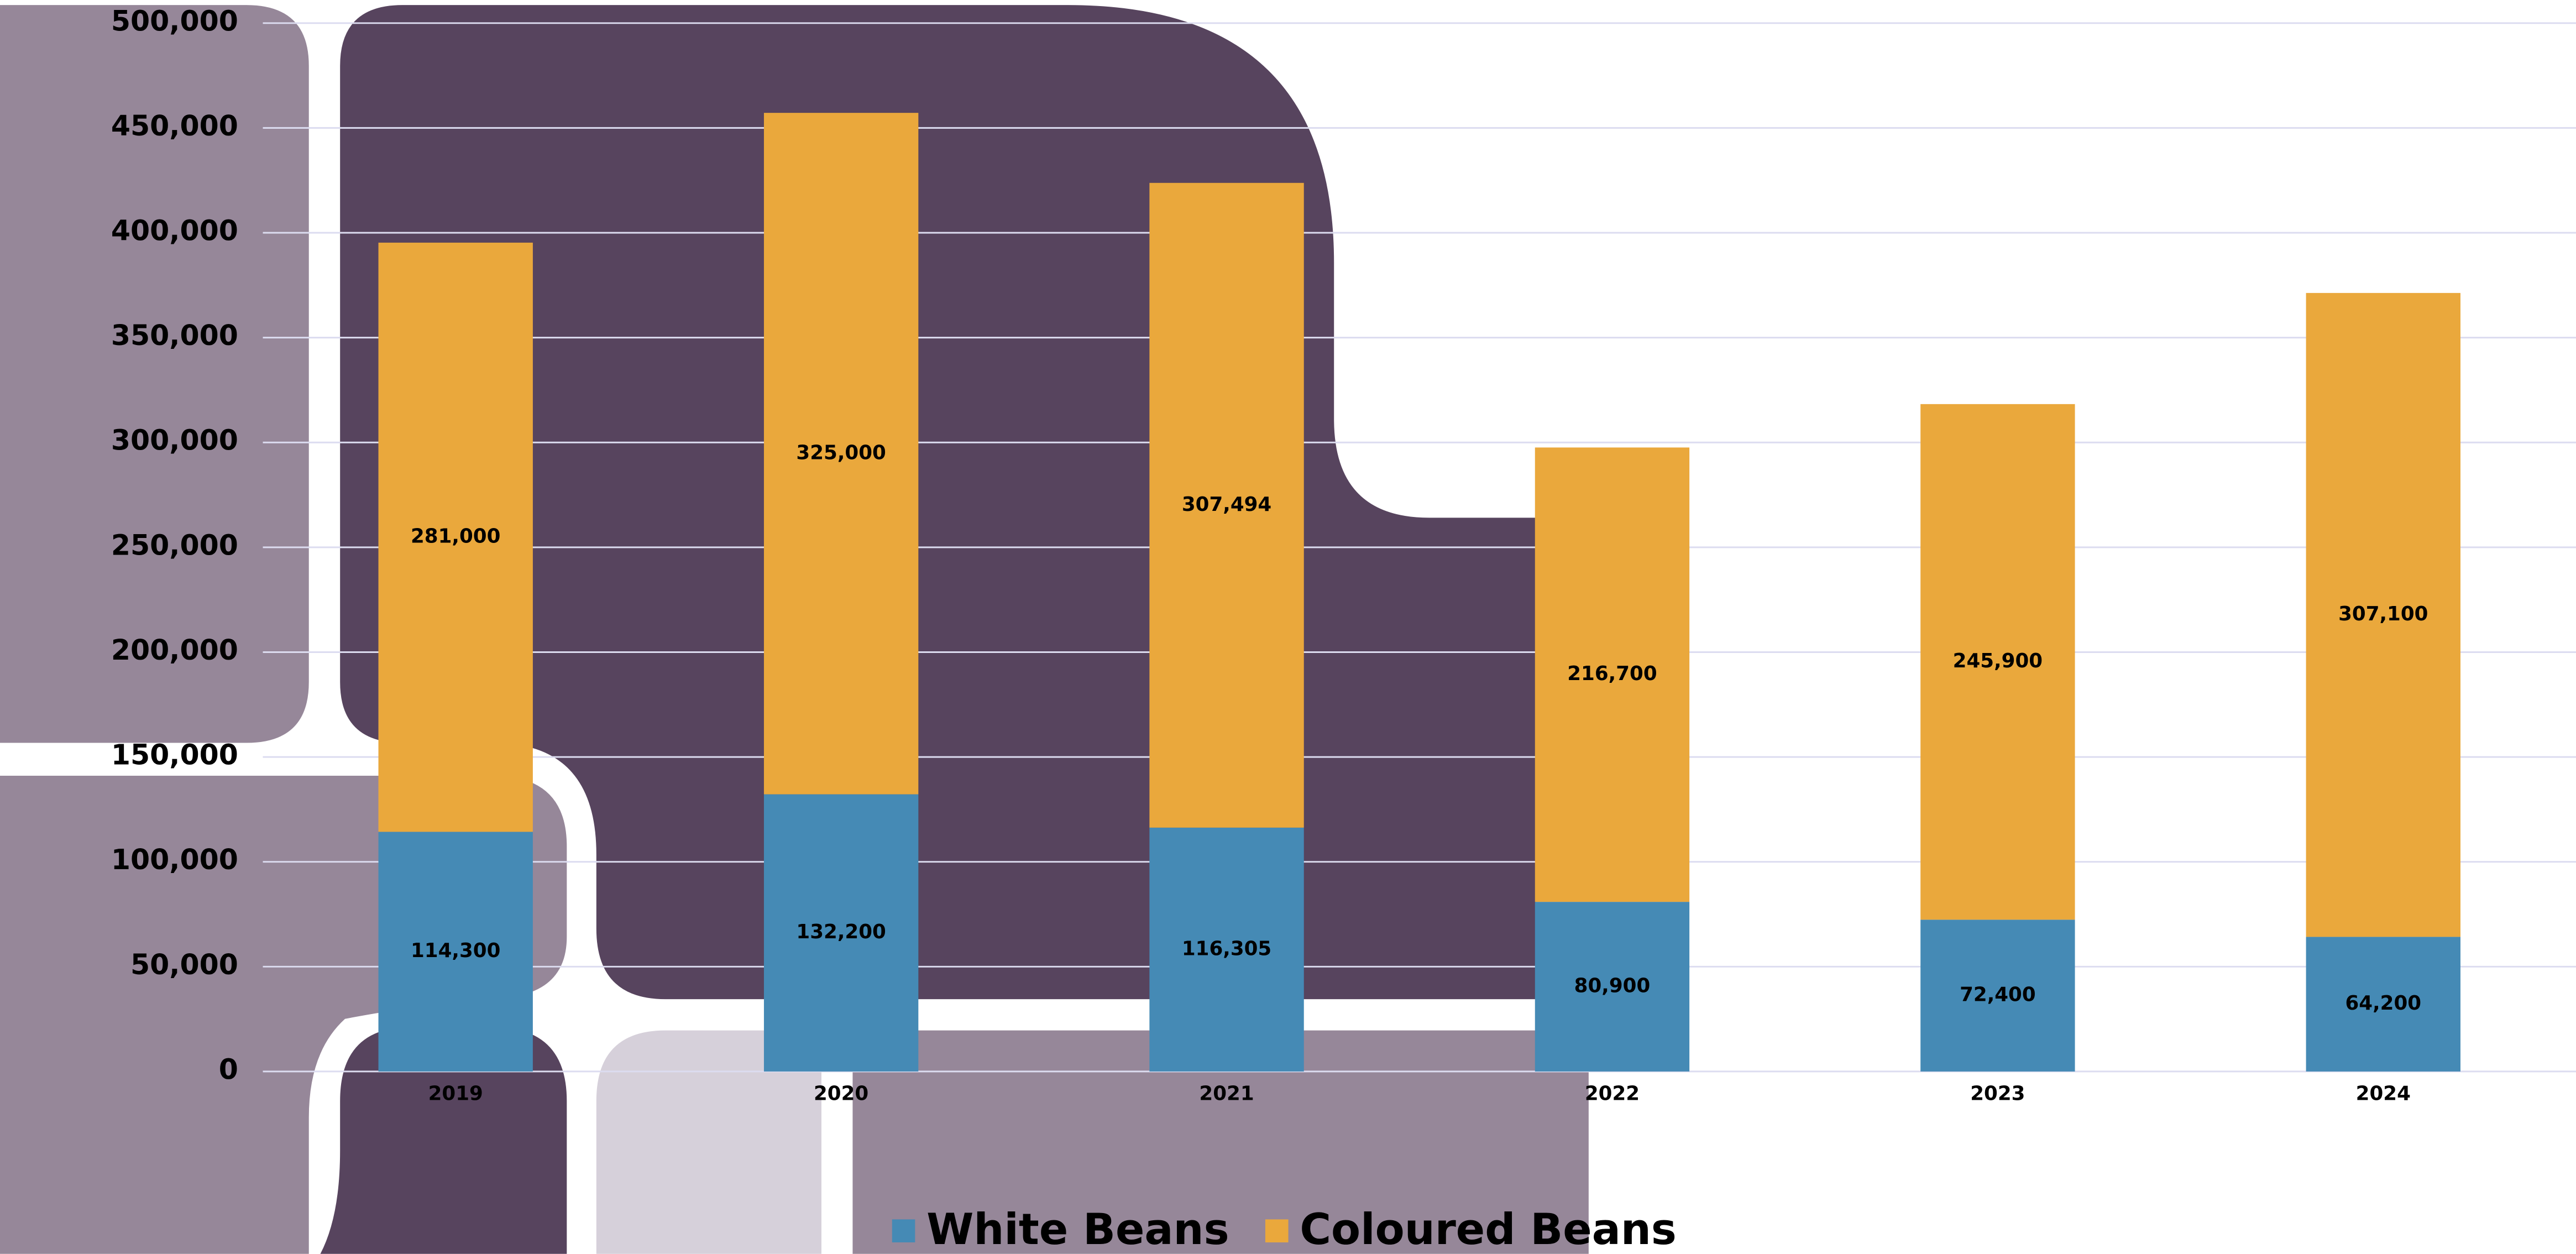 This screenshot has height=1254, width=2576. I want to click on value-label: 72,400, so click(1998, 995).